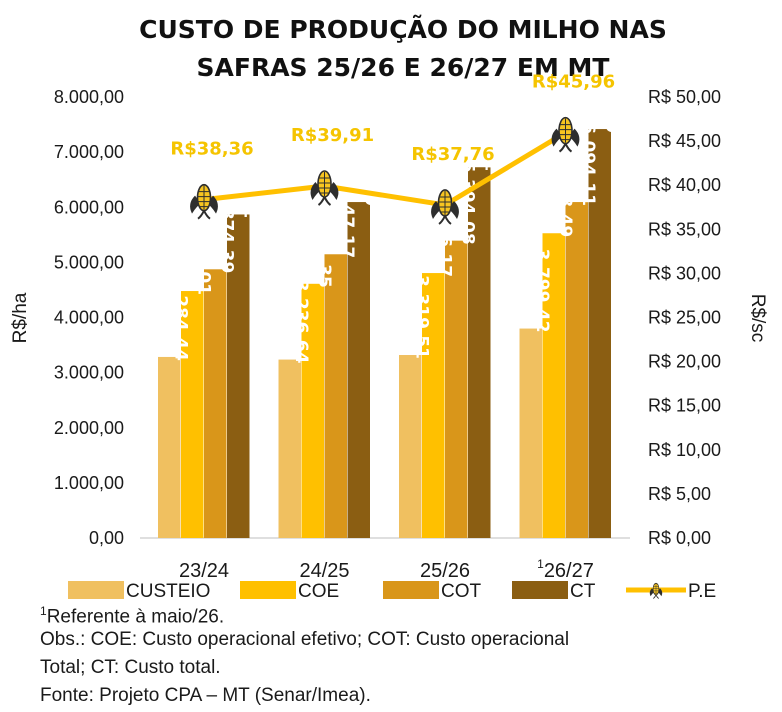 This screenshot has width=782, height=712. What do you see at coordinates (573, 82) in the screenshot?
I see `pe-value-label: R$45,96` at bounding box center [573, 82].